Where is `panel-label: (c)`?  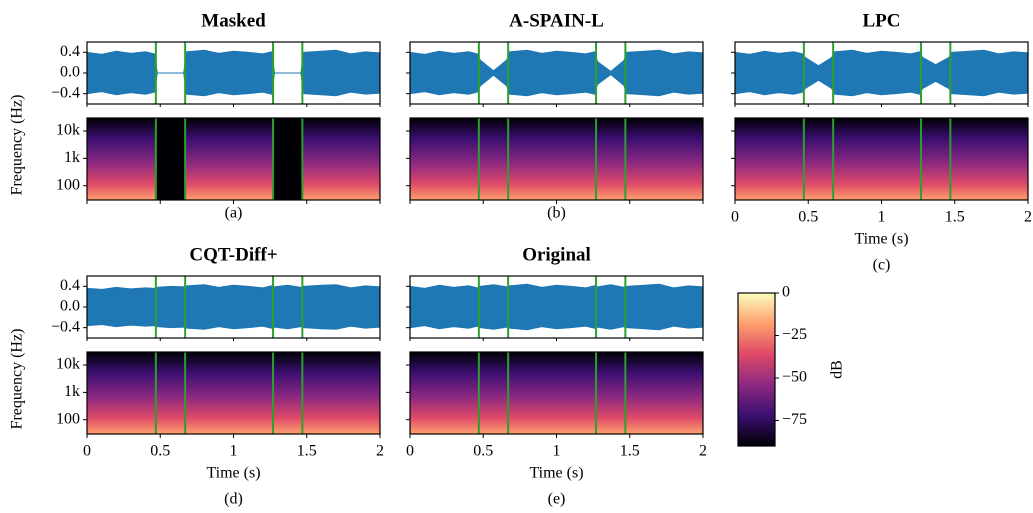 panel-label: (c) is located at coordinates (882, 265).